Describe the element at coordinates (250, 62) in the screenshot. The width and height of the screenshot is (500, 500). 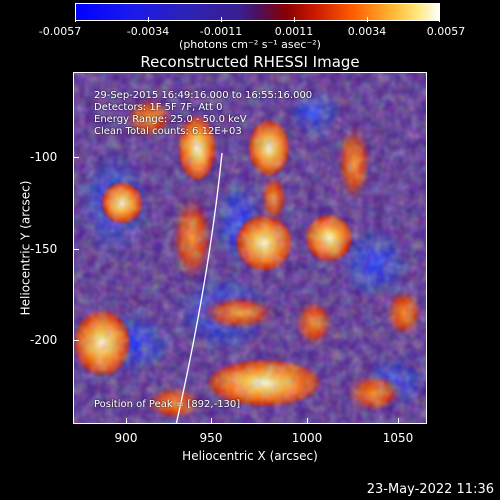
I see `plot-title: Reconstructed RHESSI Image` at that location.